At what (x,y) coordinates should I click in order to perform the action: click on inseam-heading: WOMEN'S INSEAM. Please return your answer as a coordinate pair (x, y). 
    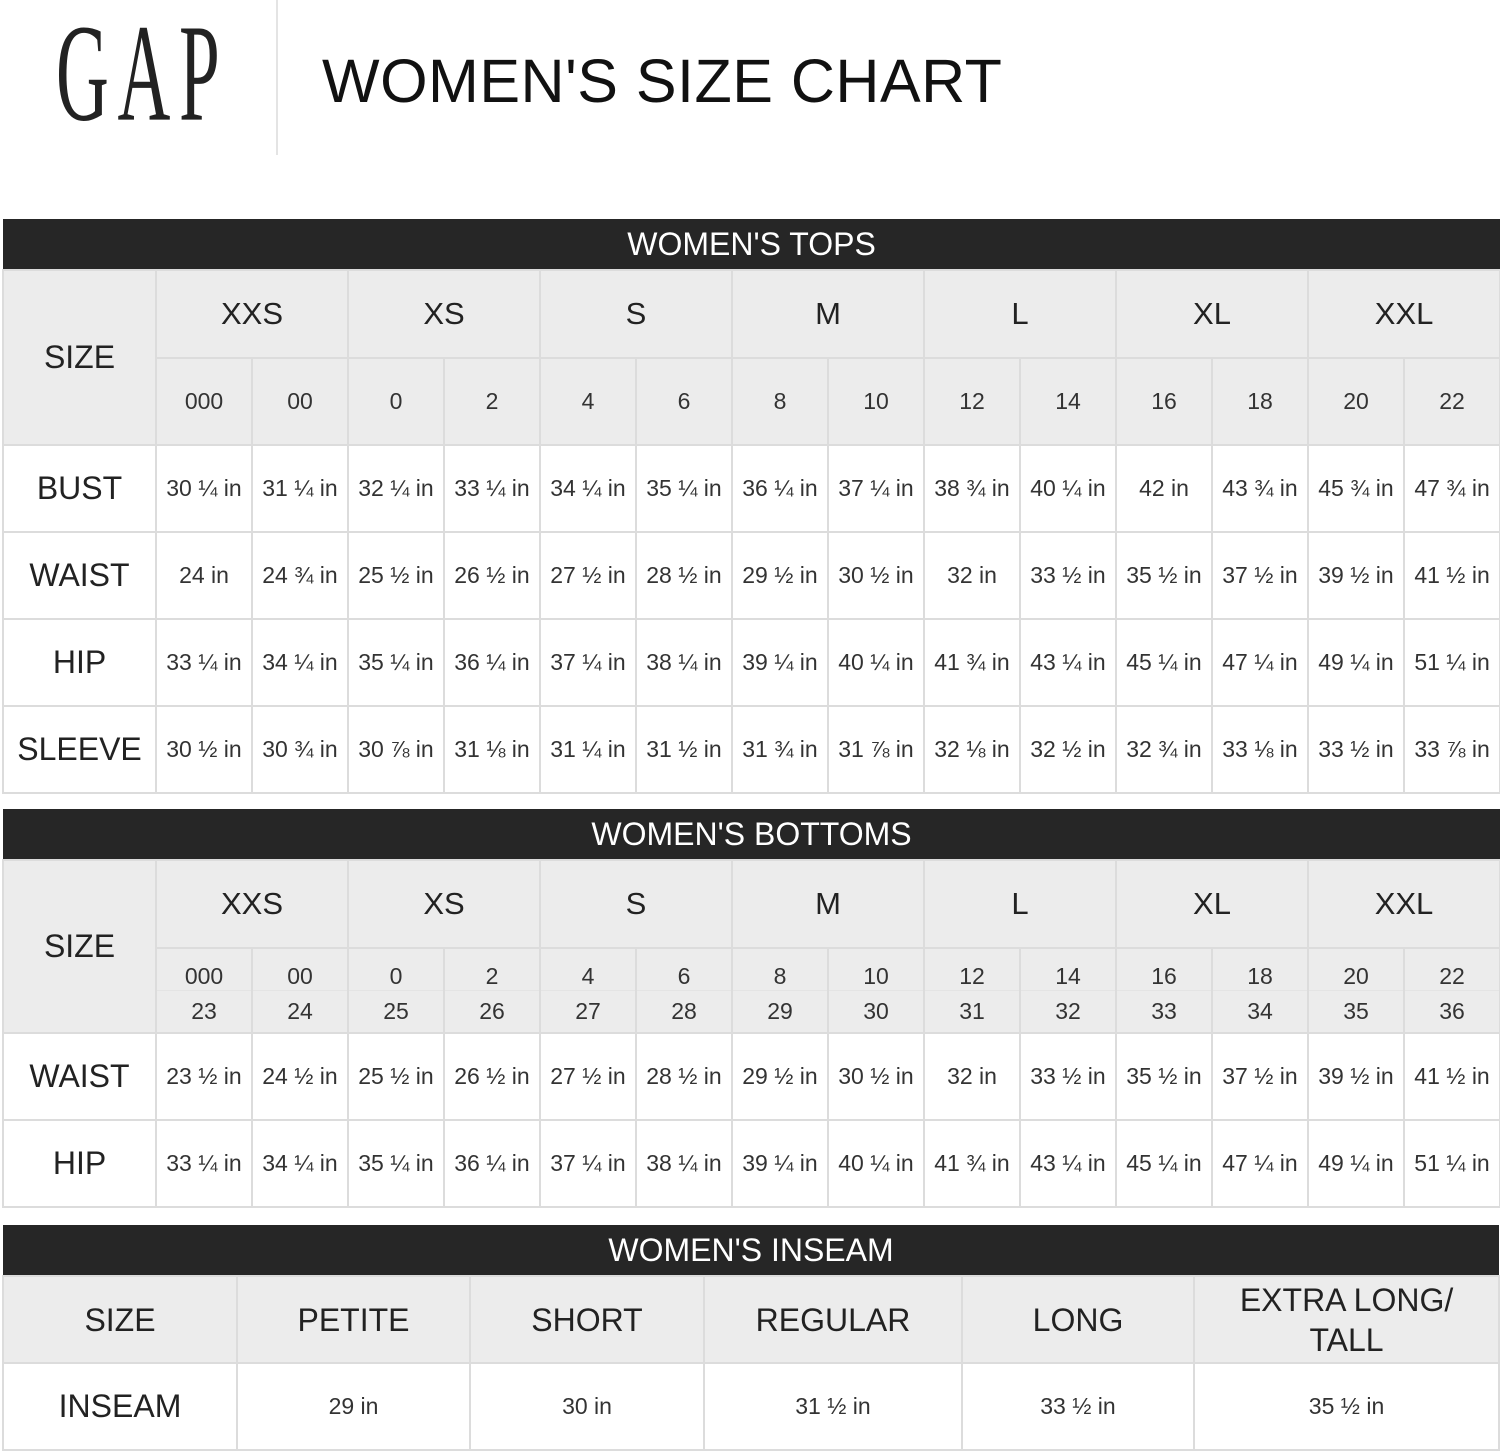
    Looking at the image, I should click on (751, 1250).